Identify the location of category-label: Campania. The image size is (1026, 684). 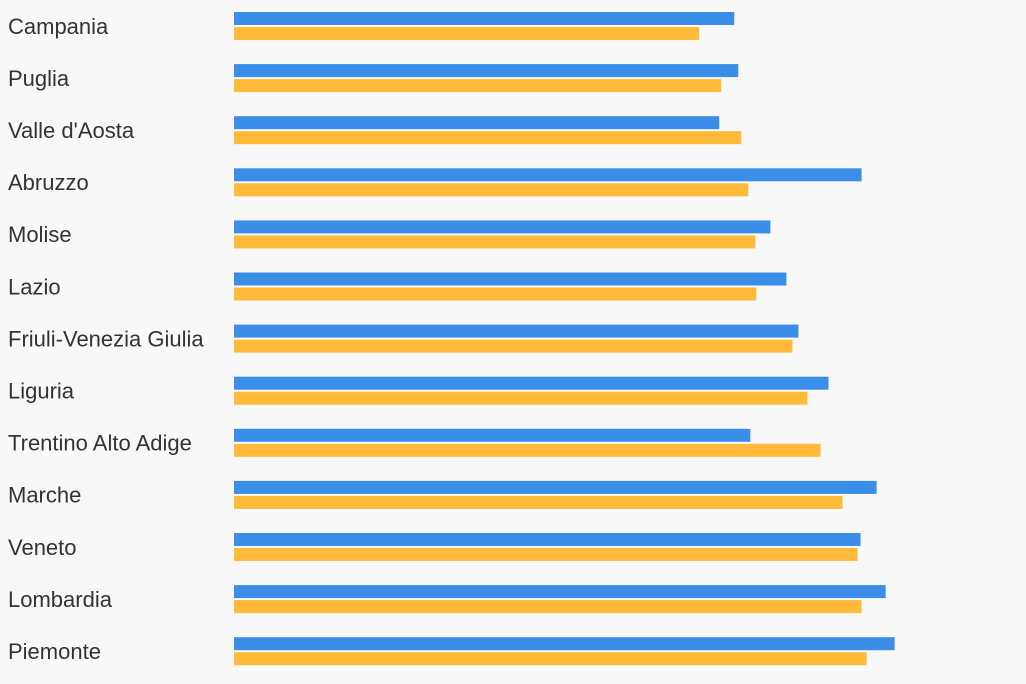
(58, 26).